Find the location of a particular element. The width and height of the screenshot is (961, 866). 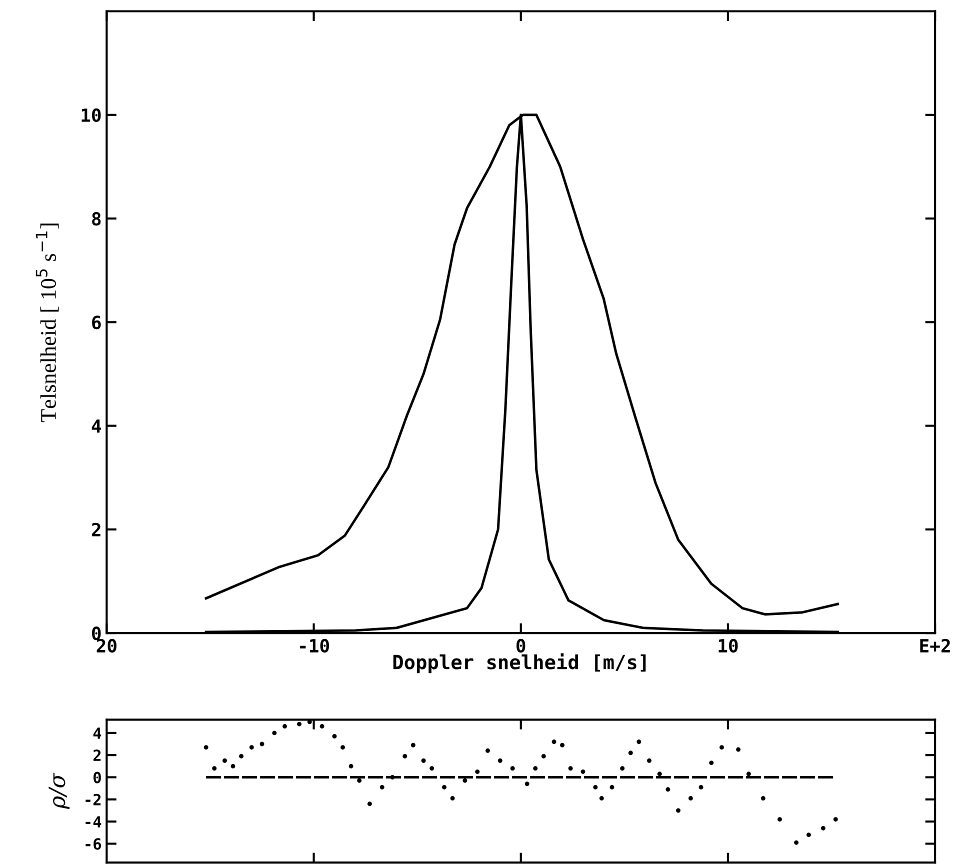

y-tick-label: -6 is located at coordinates (93, 844).